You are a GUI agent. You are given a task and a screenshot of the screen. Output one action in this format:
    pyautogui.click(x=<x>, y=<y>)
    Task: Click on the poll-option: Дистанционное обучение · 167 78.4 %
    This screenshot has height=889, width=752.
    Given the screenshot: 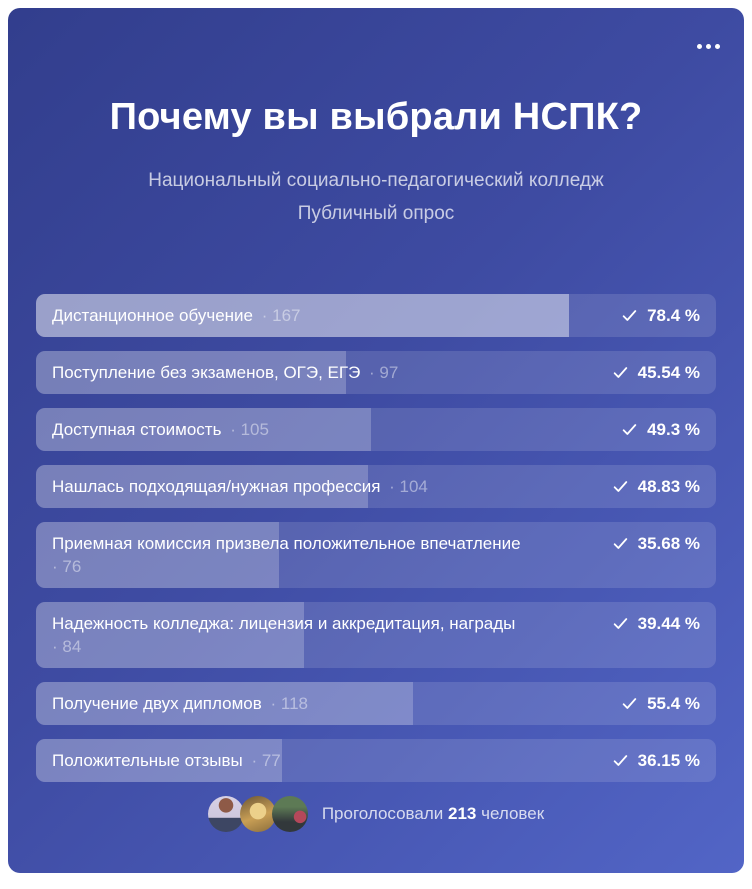 What is the action you would take?
    pyautogui.click(x=376, y=315)
    